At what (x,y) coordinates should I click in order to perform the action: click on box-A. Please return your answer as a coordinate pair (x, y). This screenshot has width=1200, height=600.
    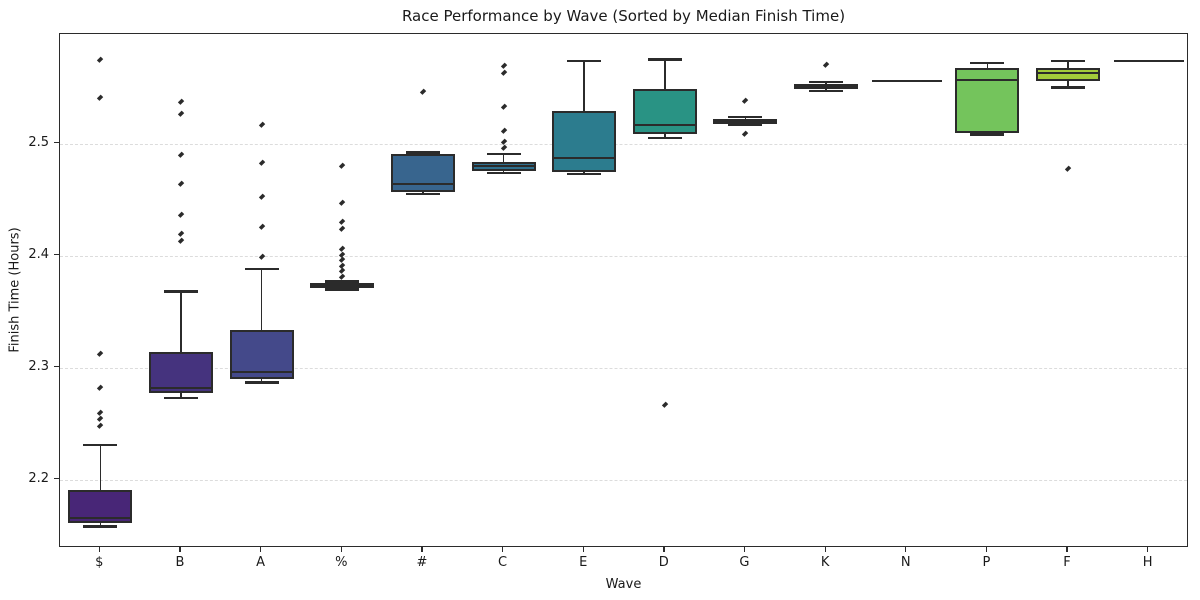
    Looking at the image, I should click on (261, 354).